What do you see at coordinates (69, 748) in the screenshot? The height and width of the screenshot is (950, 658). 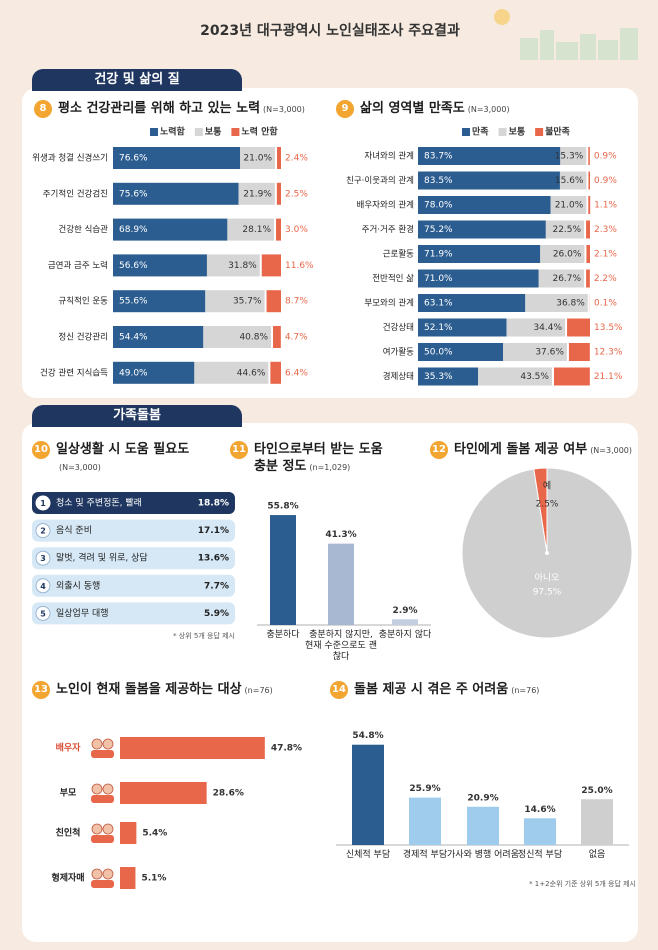 I see `y-tick-label: 배우자` at bounding box center [69, 748].